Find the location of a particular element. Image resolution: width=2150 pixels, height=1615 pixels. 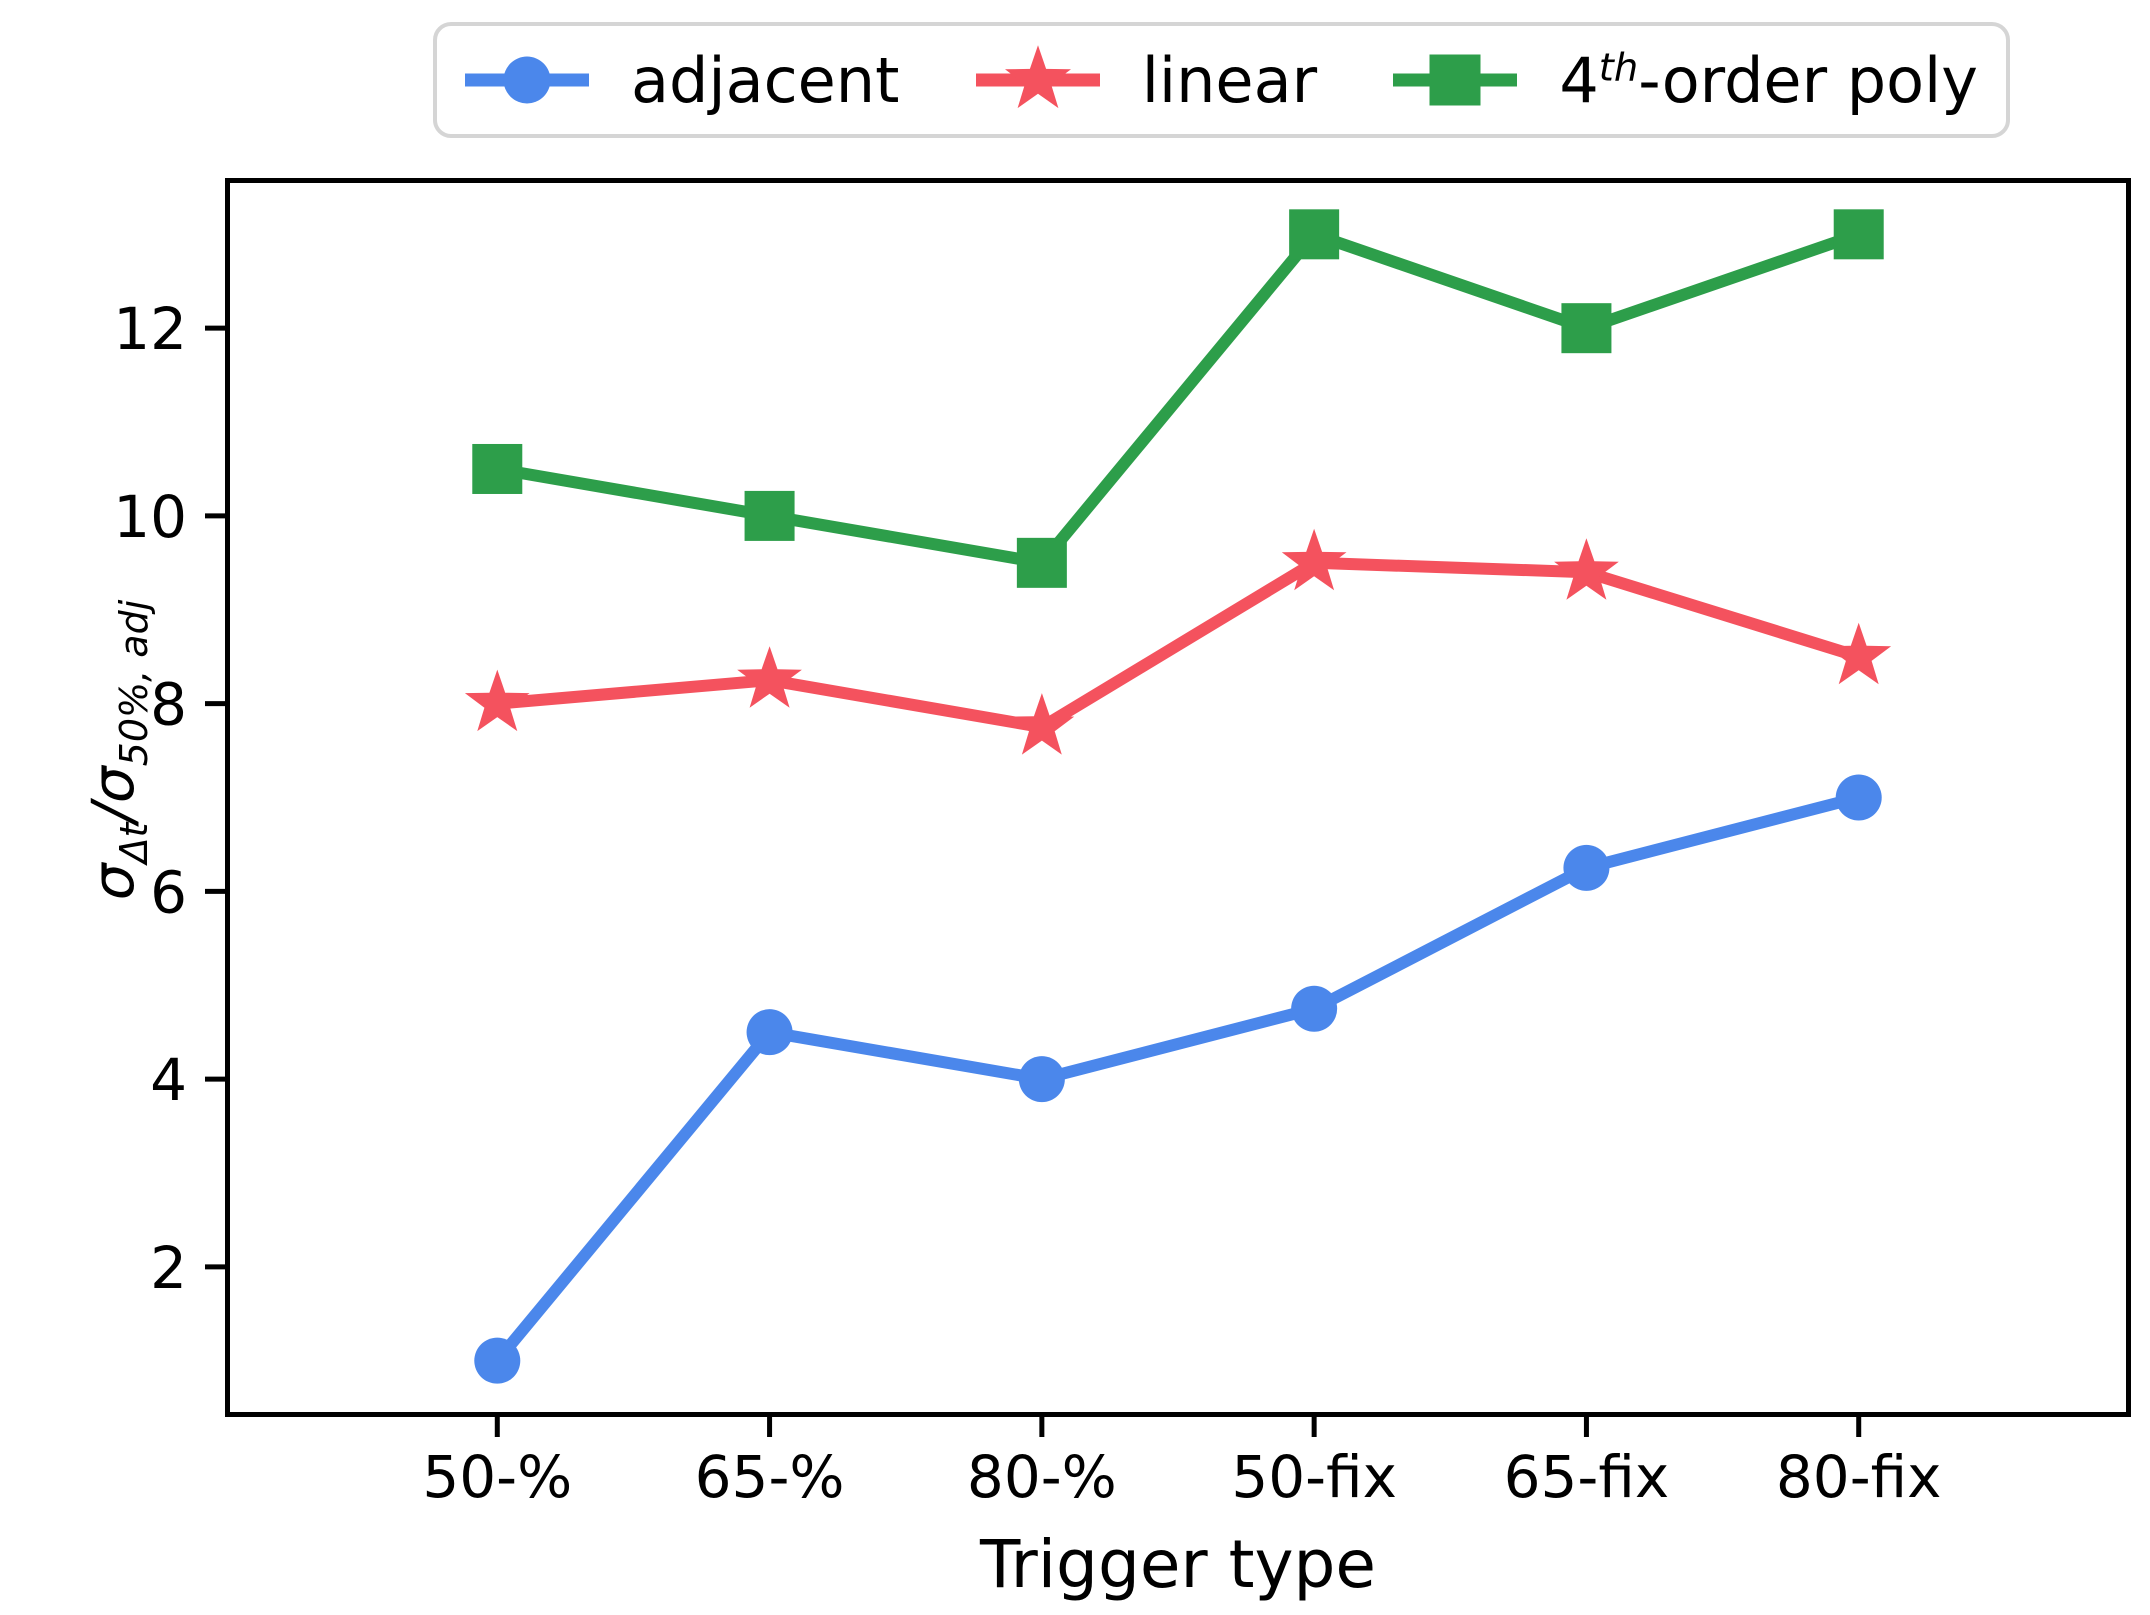

y-axis-label-sub2: 50%, adj is located at coordinates (134, 683).